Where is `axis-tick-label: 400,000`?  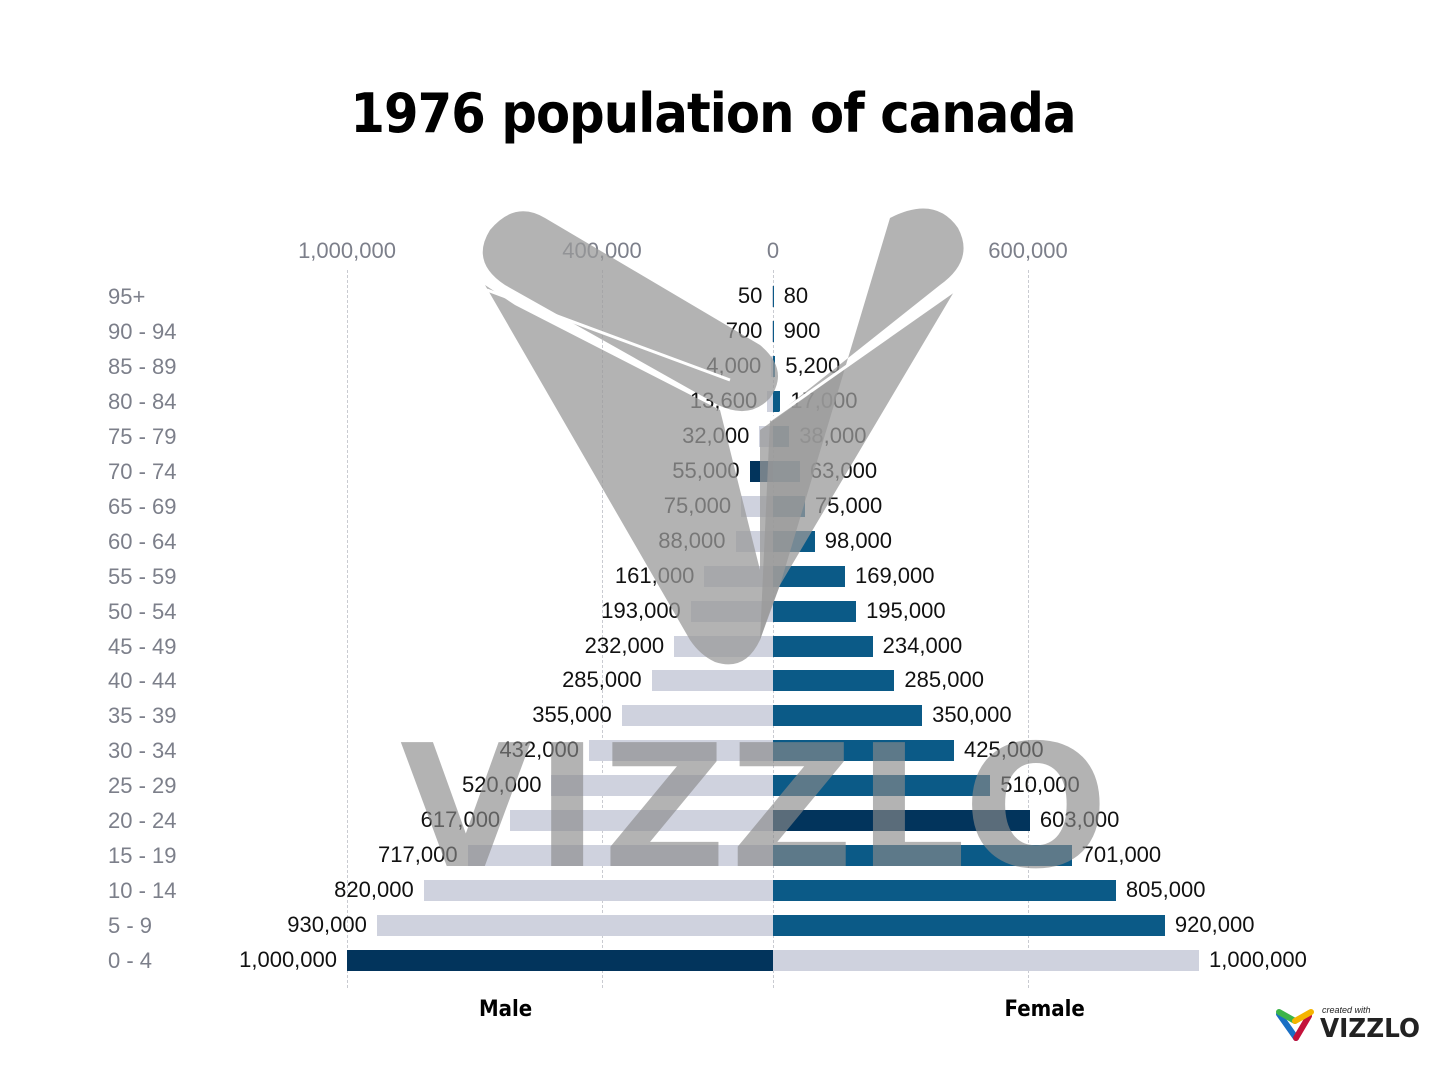
axis-tick-label: 400,000 is located at coordinates (602, 250).